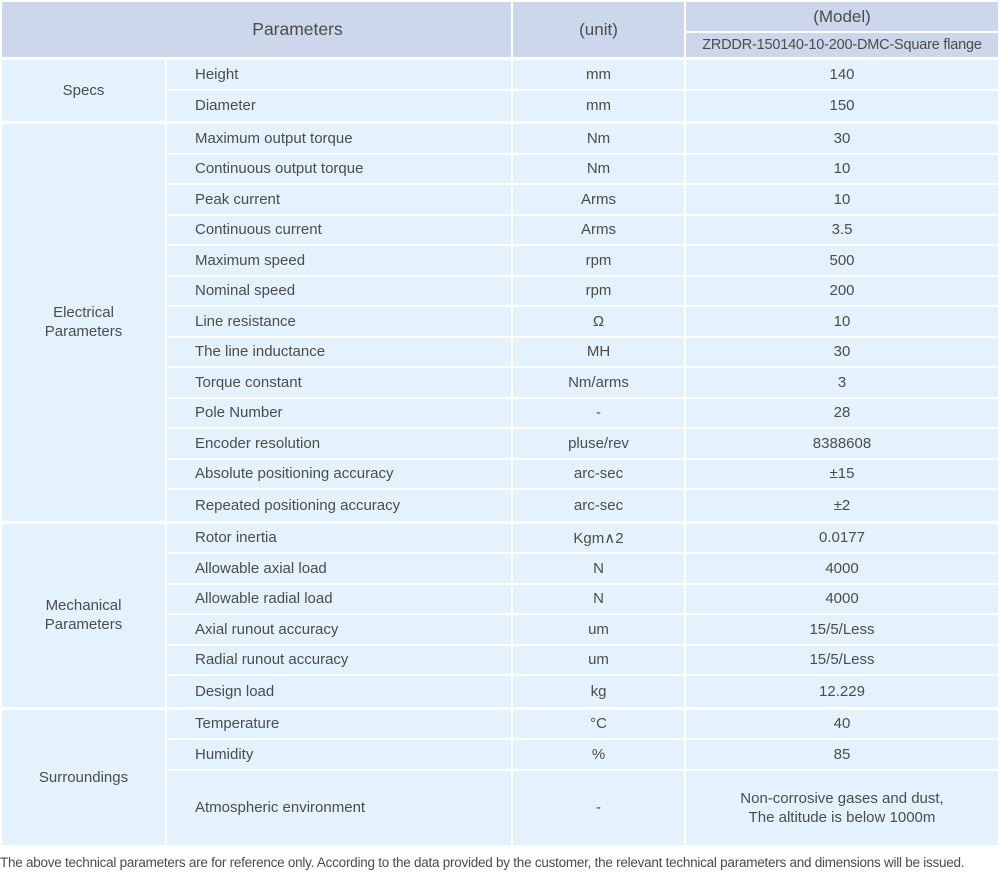 The height and width of the screenshot is (883, 1000). Describe the element at coordinates (340, 351) in the screenshot. I see `parameter-name: The line inductance` at that location.